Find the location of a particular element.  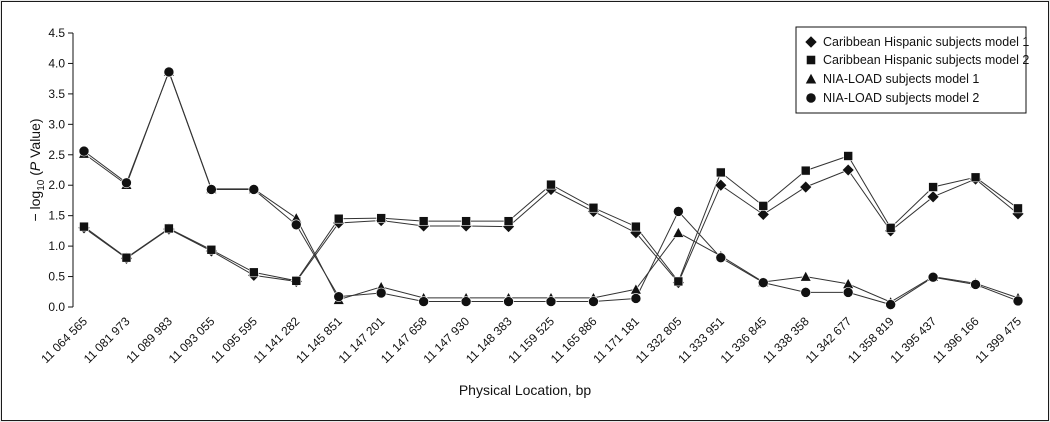

y-tick-label-6: 3.0 is located at coordinates (56, 124).